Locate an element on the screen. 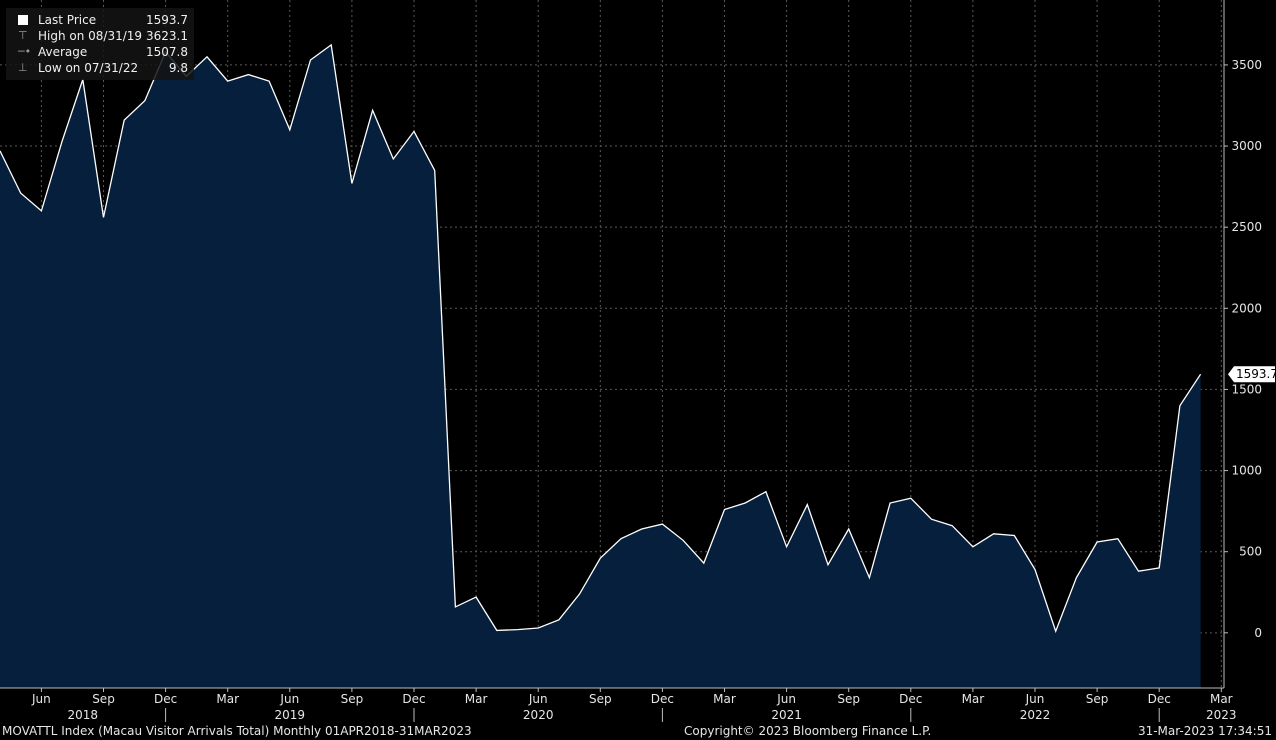 This screenshot has height=740, width=1276. legend-label: Low on 07/31/22 is located at coordinates (88, 68).